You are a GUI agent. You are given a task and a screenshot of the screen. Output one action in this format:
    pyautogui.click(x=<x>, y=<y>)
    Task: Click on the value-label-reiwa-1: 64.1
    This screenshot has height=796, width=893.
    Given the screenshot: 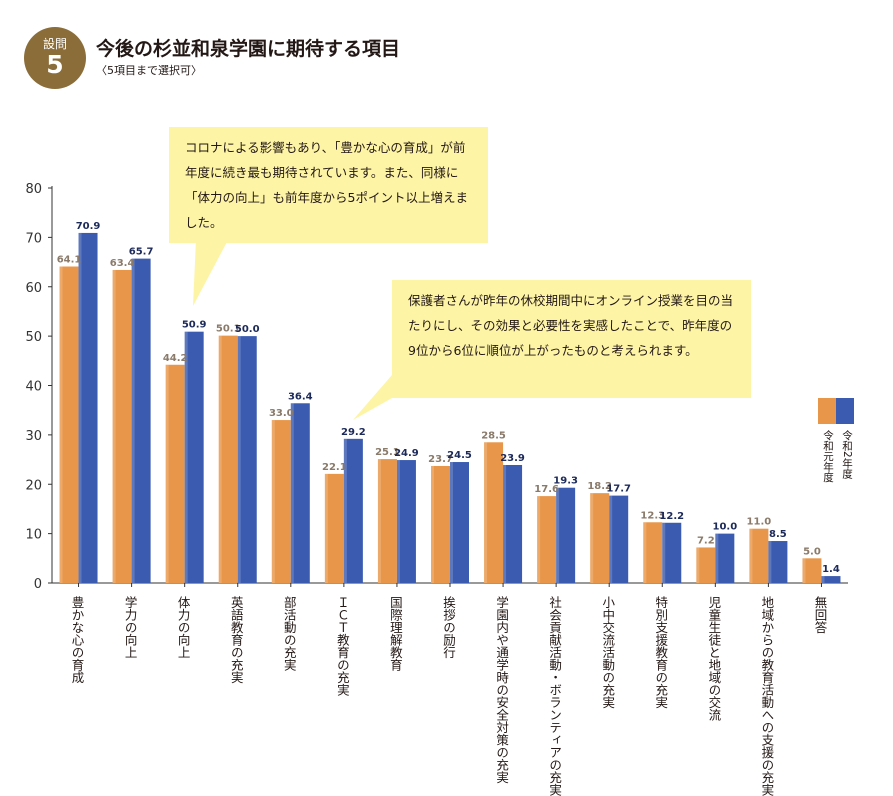 What is the action you would take?
    pyautogui.click(x=69, y=260)
    